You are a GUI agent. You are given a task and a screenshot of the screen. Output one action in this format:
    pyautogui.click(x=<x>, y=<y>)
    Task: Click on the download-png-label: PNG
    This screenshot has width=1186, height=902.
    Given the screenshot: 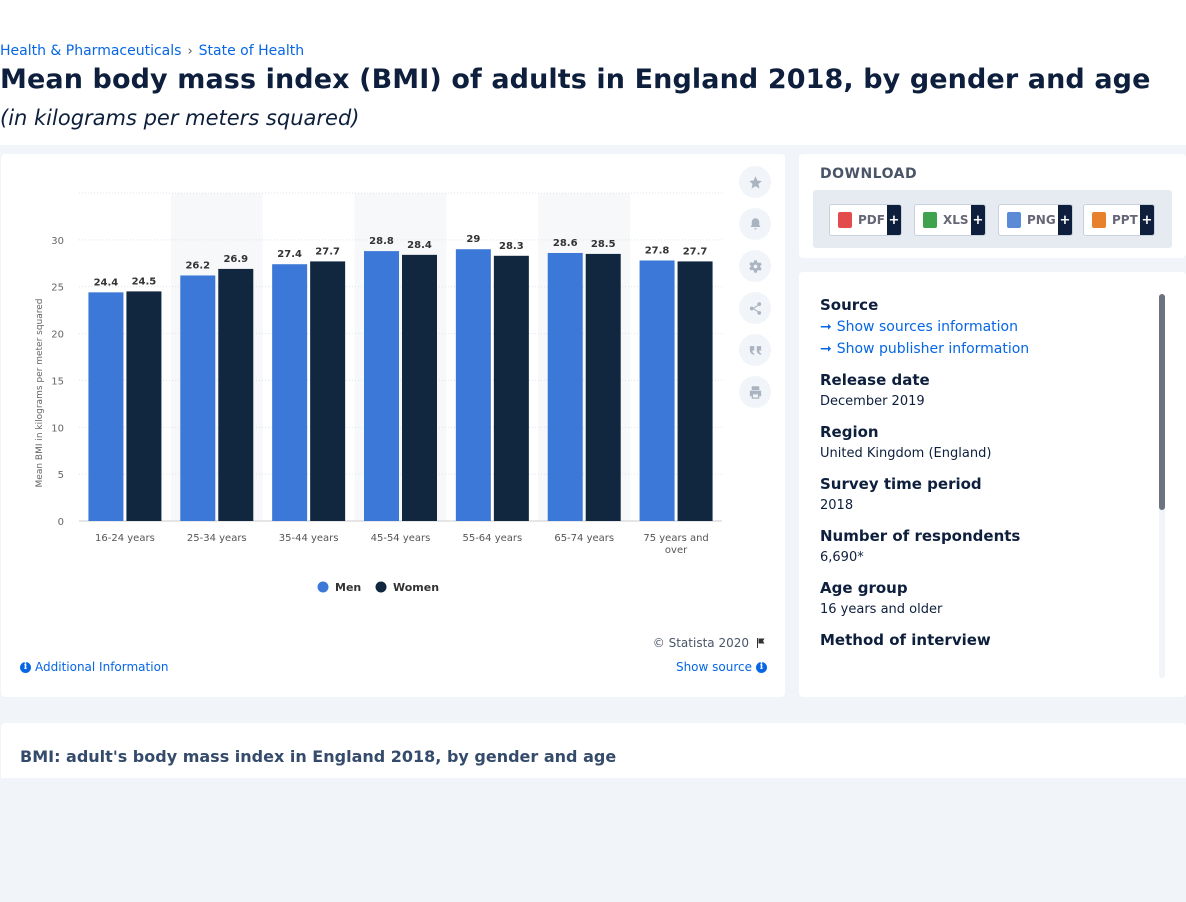 What is the action you would take?
    pyautogui.click(x=1041, y=220)
    